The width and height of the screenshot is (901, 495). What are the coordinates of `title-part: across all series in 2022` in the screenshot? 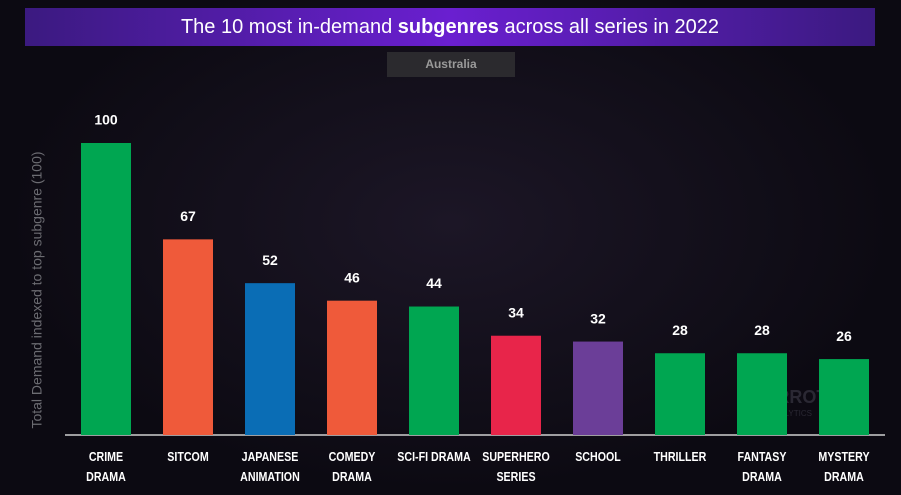 It's located at (609, 27).